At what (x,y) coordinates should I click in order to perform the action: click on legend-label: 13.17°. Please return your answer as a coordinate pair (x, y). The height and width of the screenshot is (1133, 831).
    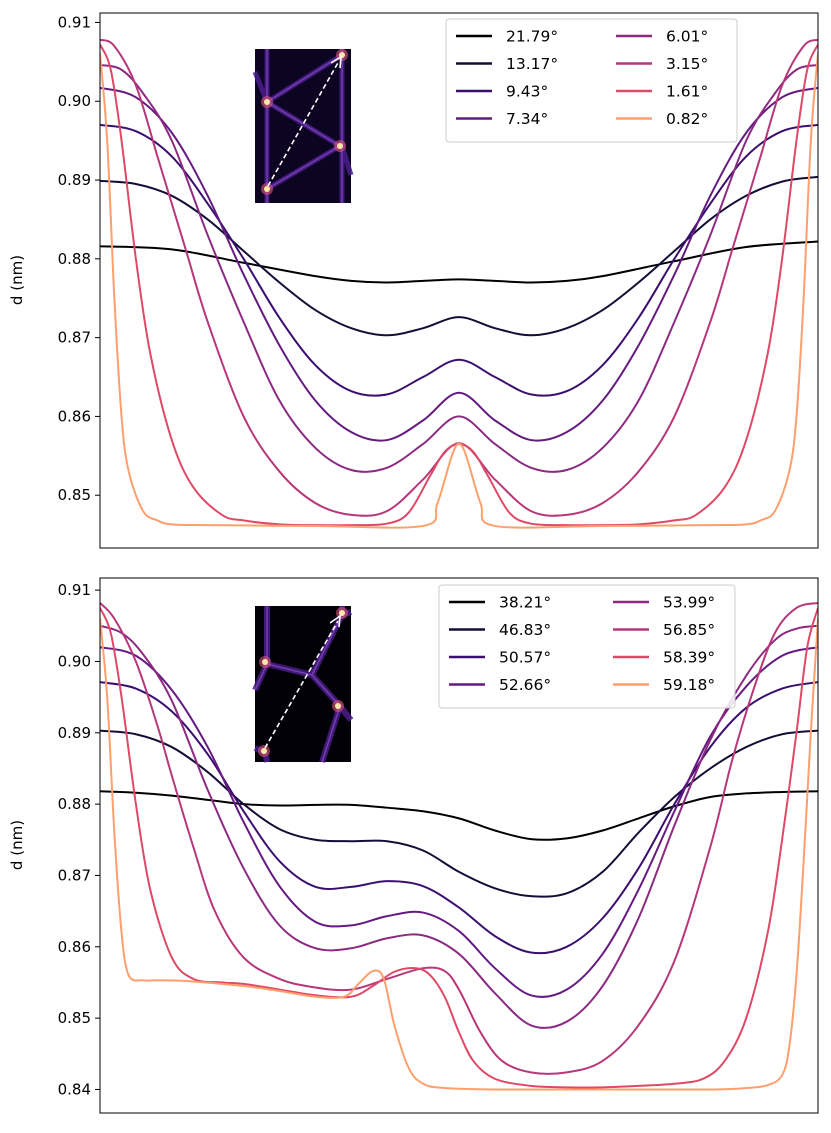
    Looking at the image, I should click on (532, 64).